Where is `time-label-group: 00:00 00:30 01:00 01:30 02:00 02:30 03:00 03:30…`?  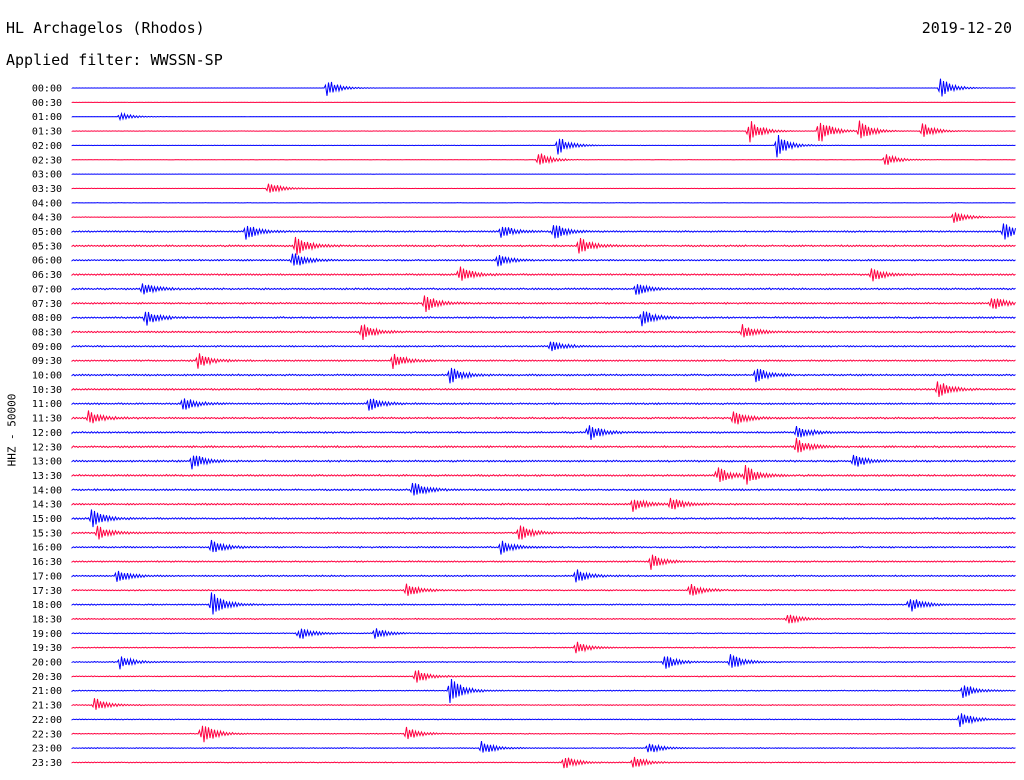
time-label-group: 00:00 00:30 01:00 01:30 02:00 02:30 03:00 03:30… is located at coordinates (47, 426).